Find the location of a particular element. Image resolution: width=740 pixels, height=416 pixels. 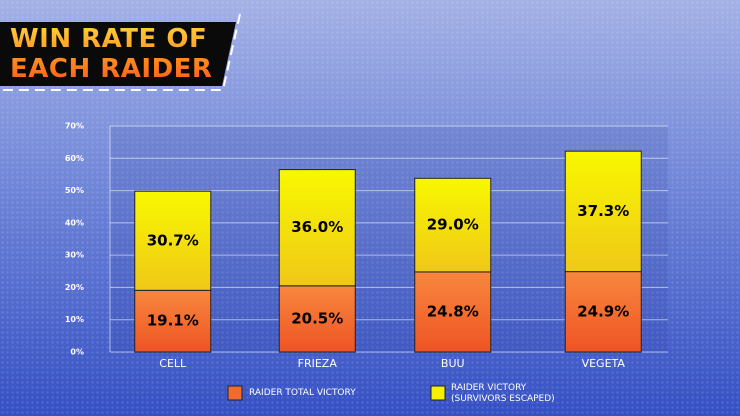

value-label: 19.1% is located at coordinates (173, 321).